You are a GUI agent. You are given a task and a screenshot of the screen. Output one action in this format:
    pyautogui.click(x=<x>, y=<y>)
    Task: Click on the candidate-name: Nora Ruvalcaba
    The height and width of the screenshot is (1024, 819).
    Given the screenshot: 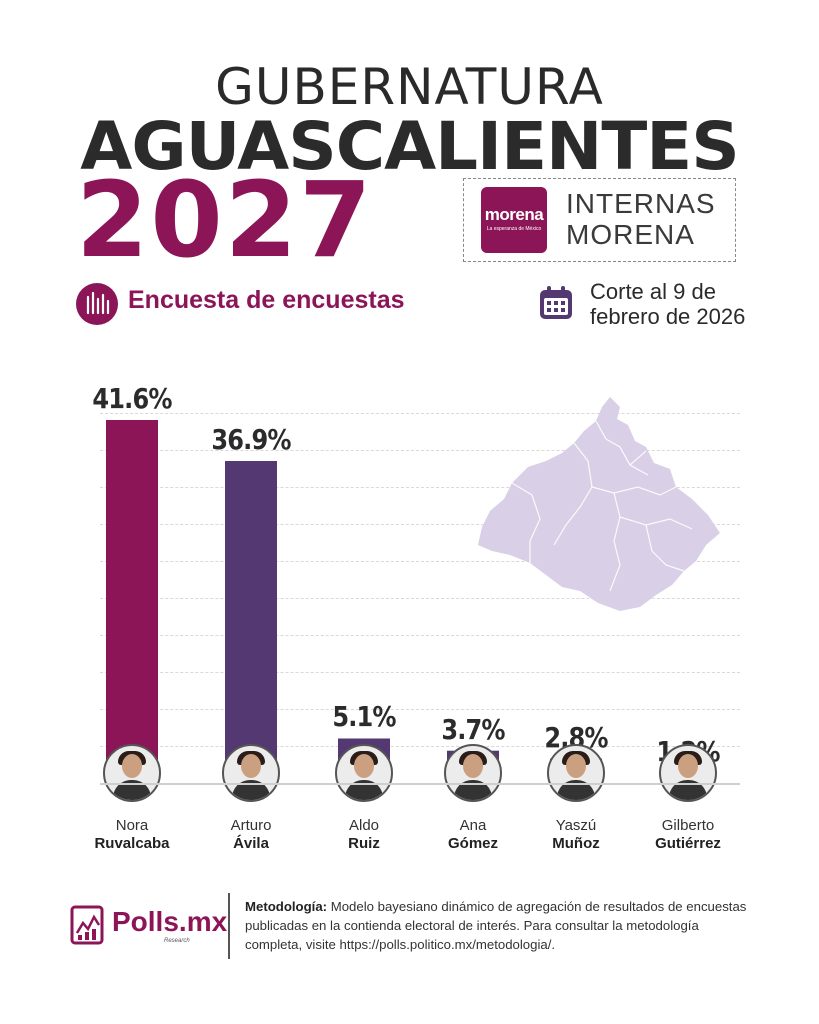 What is the action you would take?
    pyautogui.click(x=132, y=835)
    